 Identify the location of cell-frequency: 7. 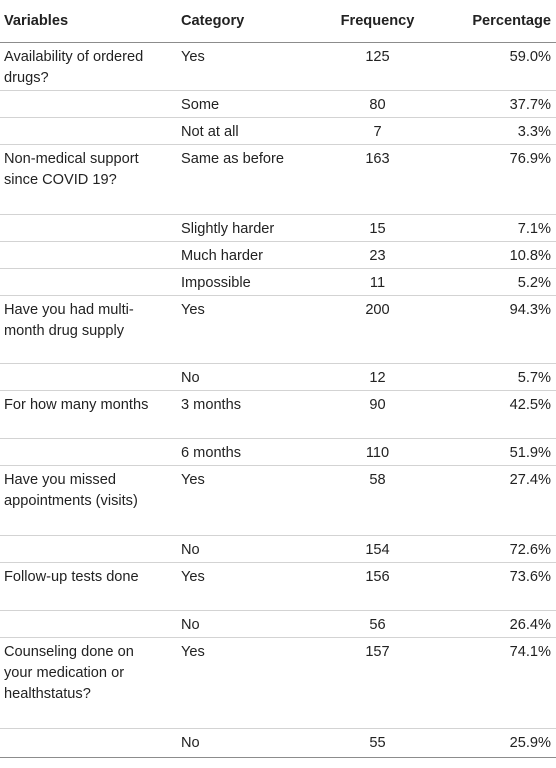
(377, 132).